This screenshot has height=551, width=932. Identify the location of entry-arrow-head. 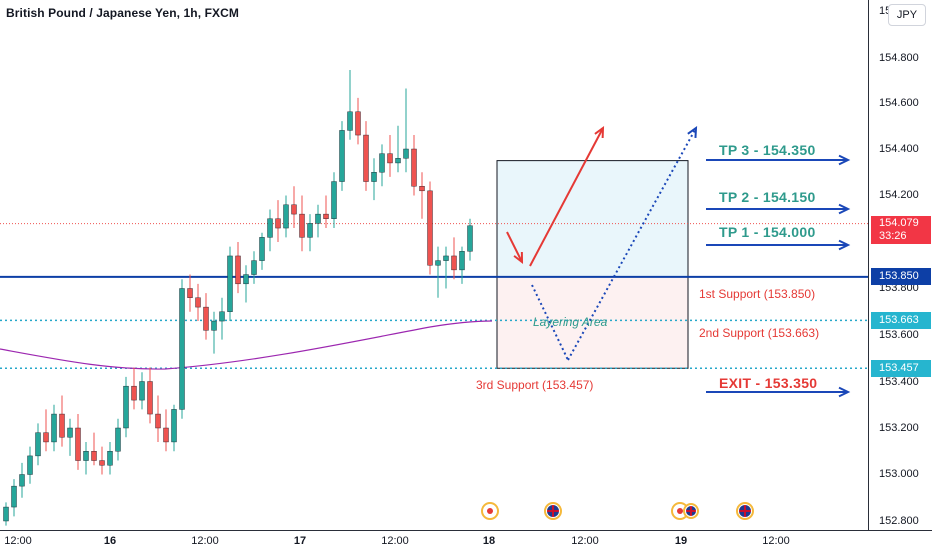
(518, 258).